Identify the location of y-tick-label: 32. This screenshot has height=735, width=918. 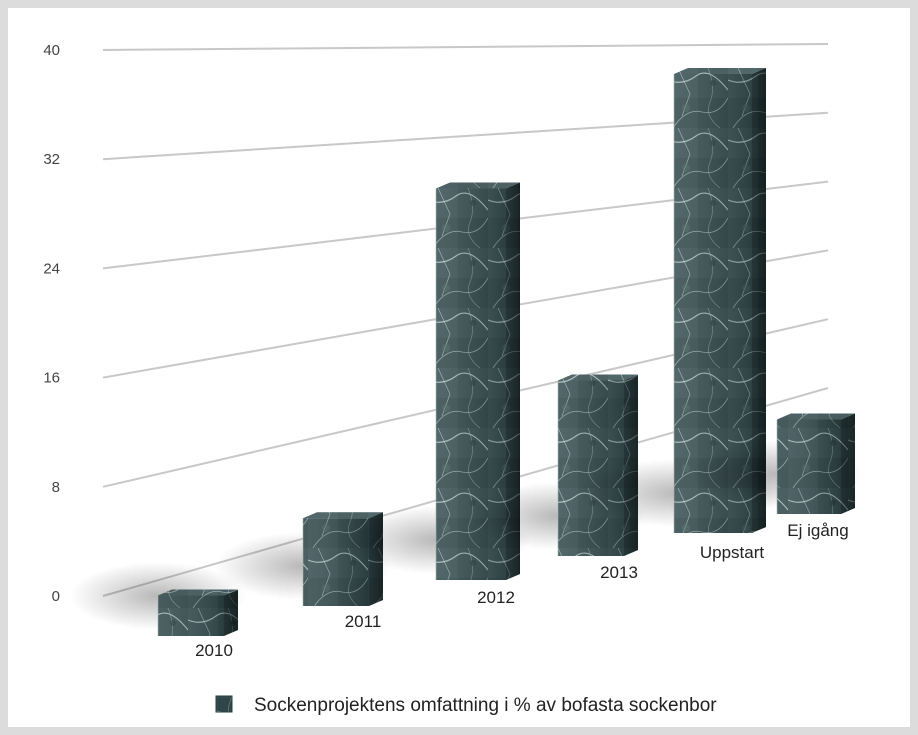
(51, 159).